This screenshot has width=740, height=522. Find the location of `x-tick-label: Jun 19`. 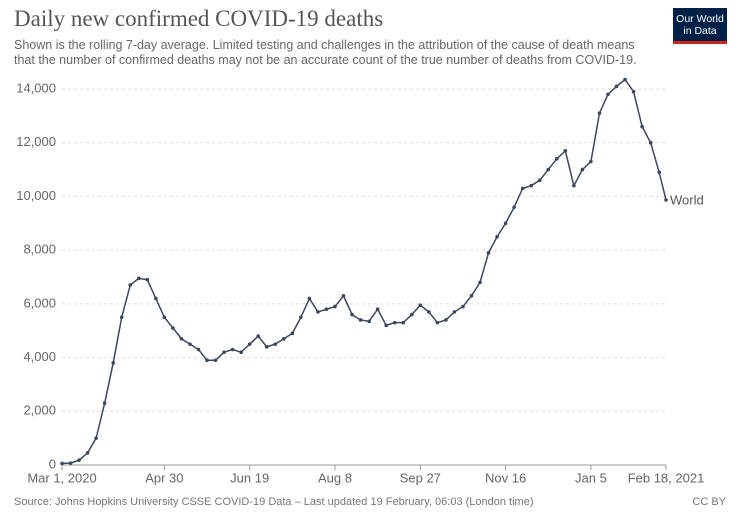

x-tick-label: Jun 19 is located at coordinates (249, 477).